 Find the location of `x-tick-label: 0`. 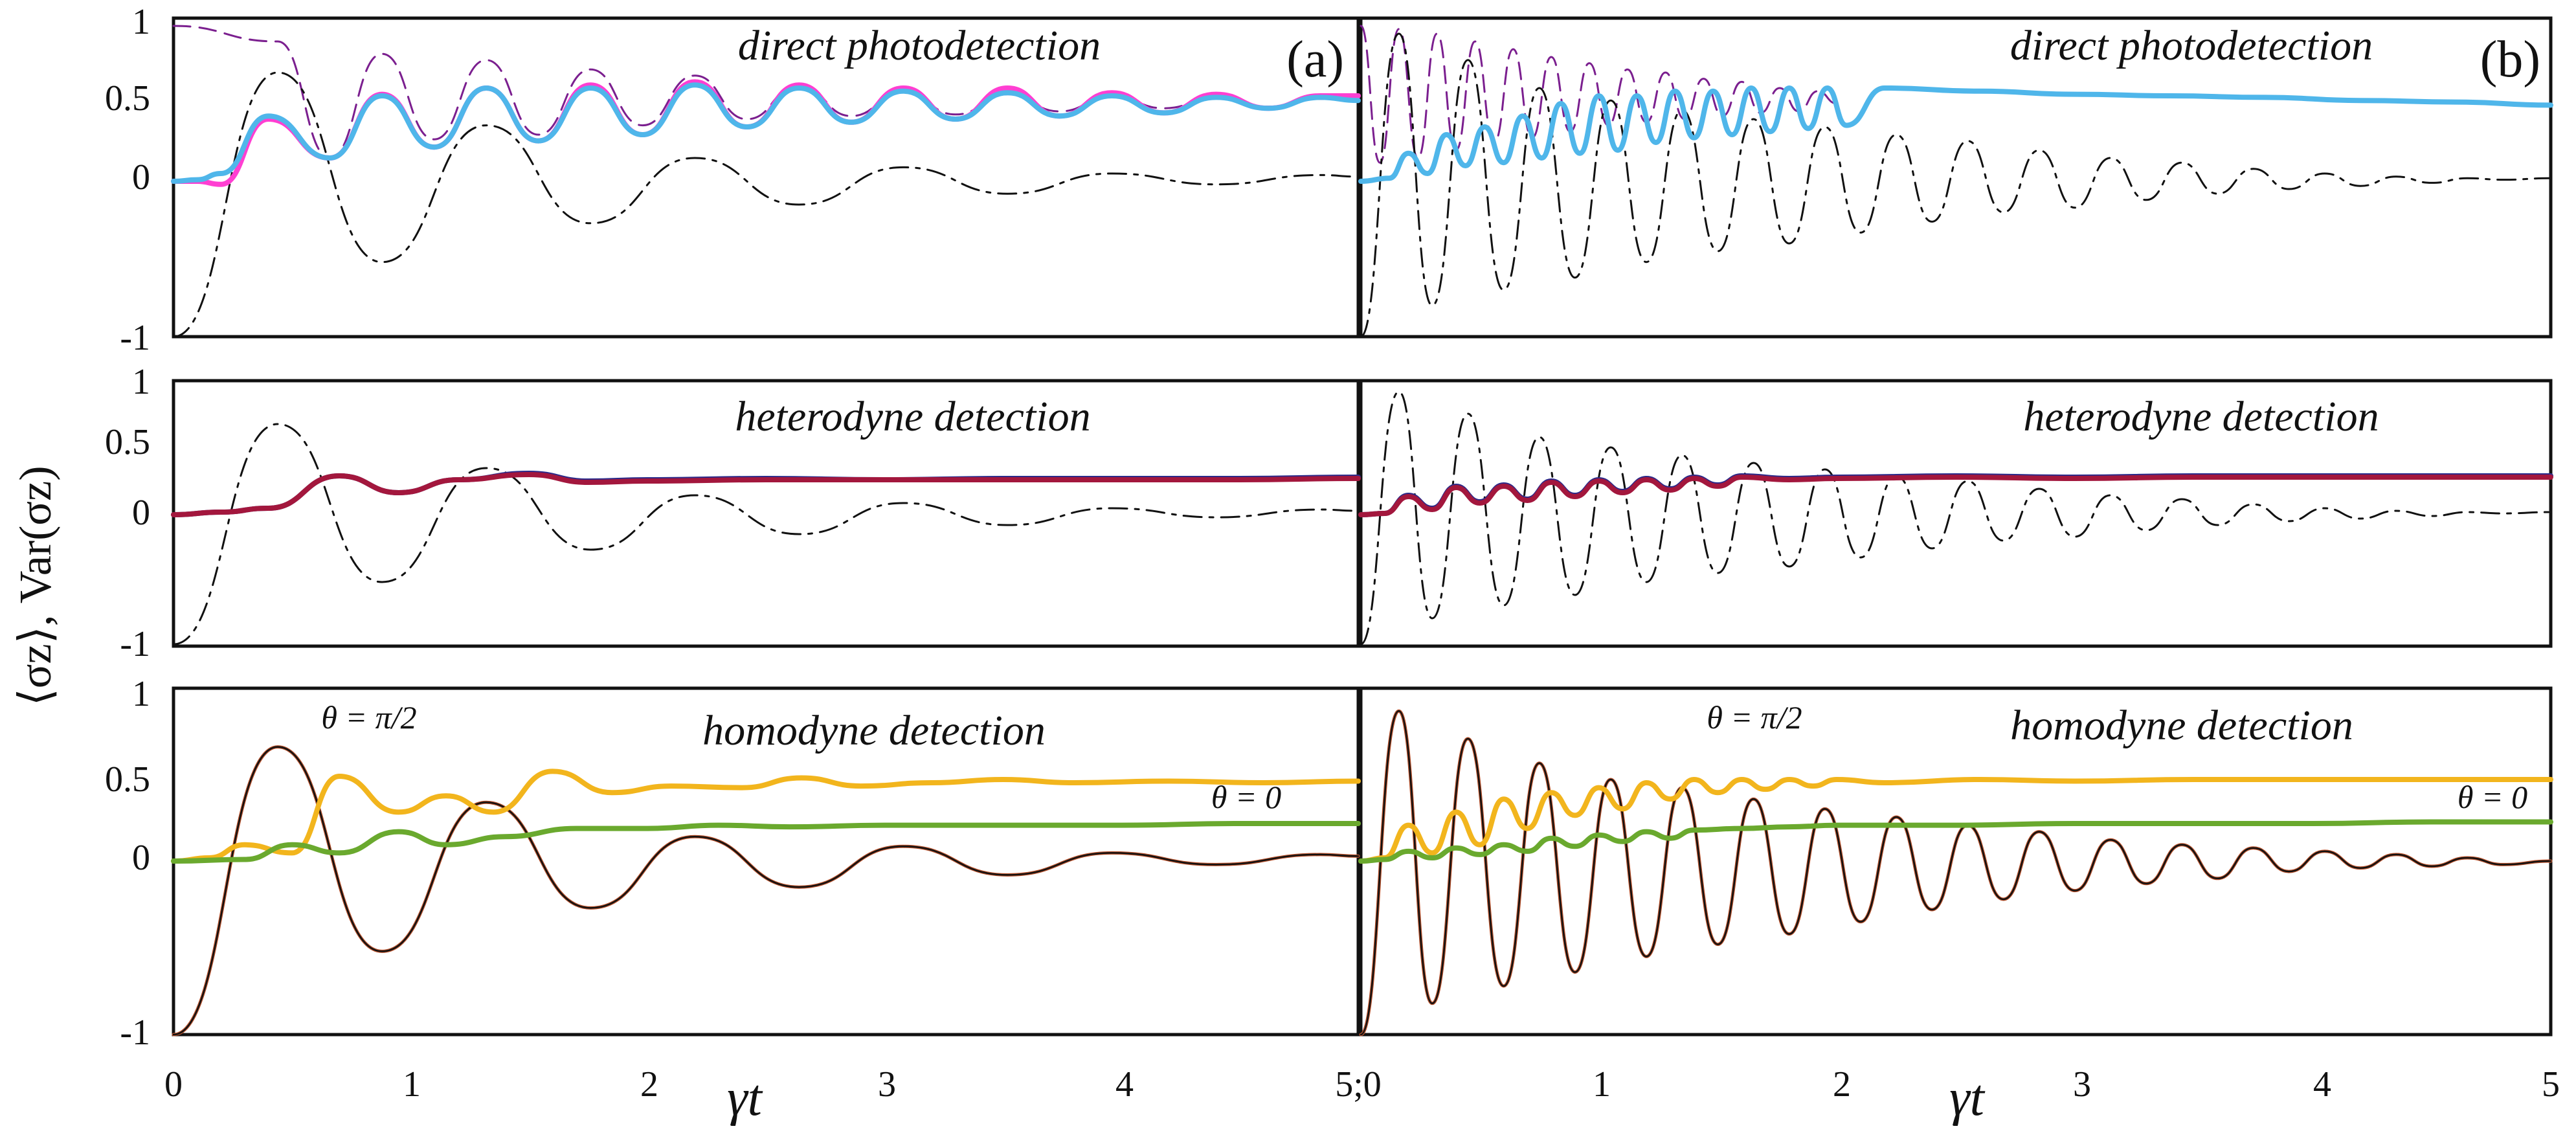

x-tick-label: 0 is located at coordinates (173, 1084).